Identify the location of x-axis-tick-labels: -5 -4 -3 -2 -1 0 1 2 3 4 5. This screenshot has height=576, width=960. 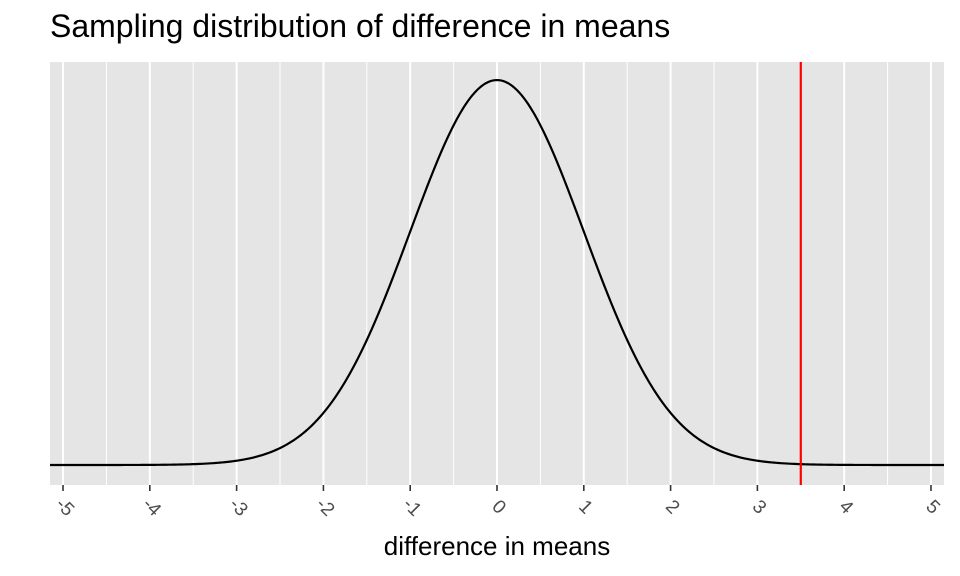
(497, 507).